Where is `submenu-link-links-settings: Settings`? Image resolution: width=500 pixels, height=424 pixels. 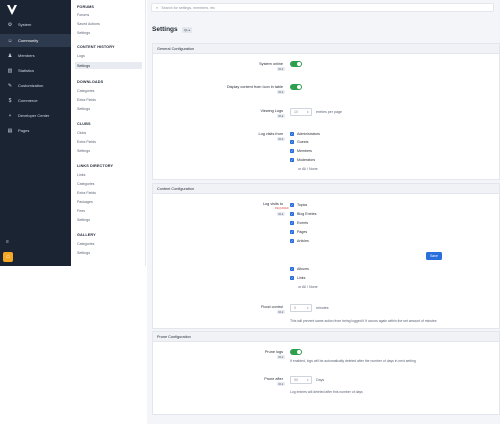 submenu-link-links-settings: Settings is located at coordinates (83, 219).